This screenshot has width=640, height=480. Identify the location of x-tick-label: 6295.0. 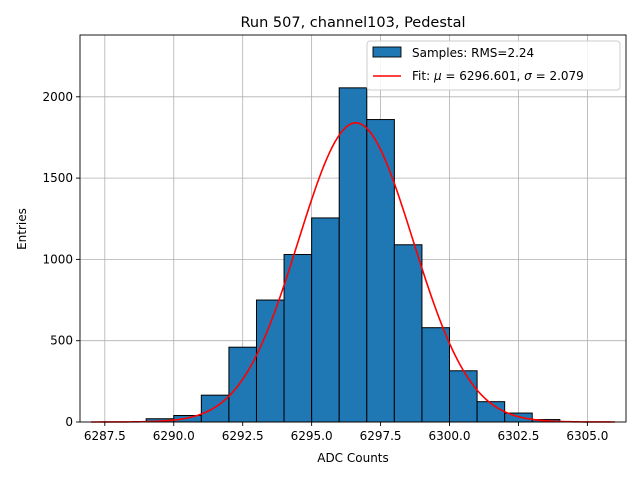
(312, 436).